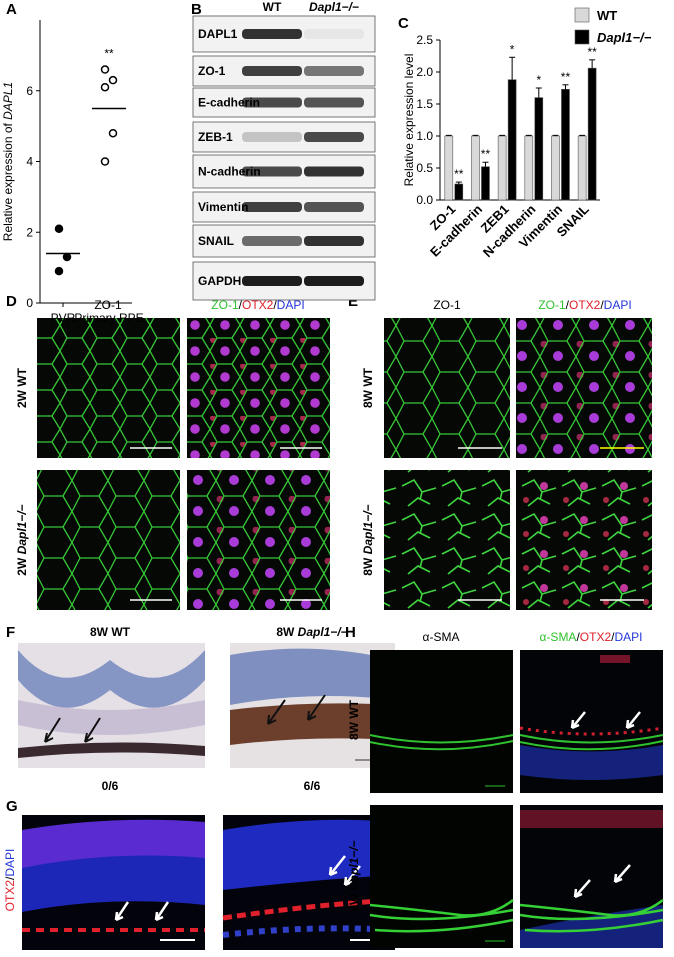 The width and height of the screenshot is (674, 957). Describe the element at coordinates (196, 9) in the screenshot. I see `panel-letter: B` at that location.